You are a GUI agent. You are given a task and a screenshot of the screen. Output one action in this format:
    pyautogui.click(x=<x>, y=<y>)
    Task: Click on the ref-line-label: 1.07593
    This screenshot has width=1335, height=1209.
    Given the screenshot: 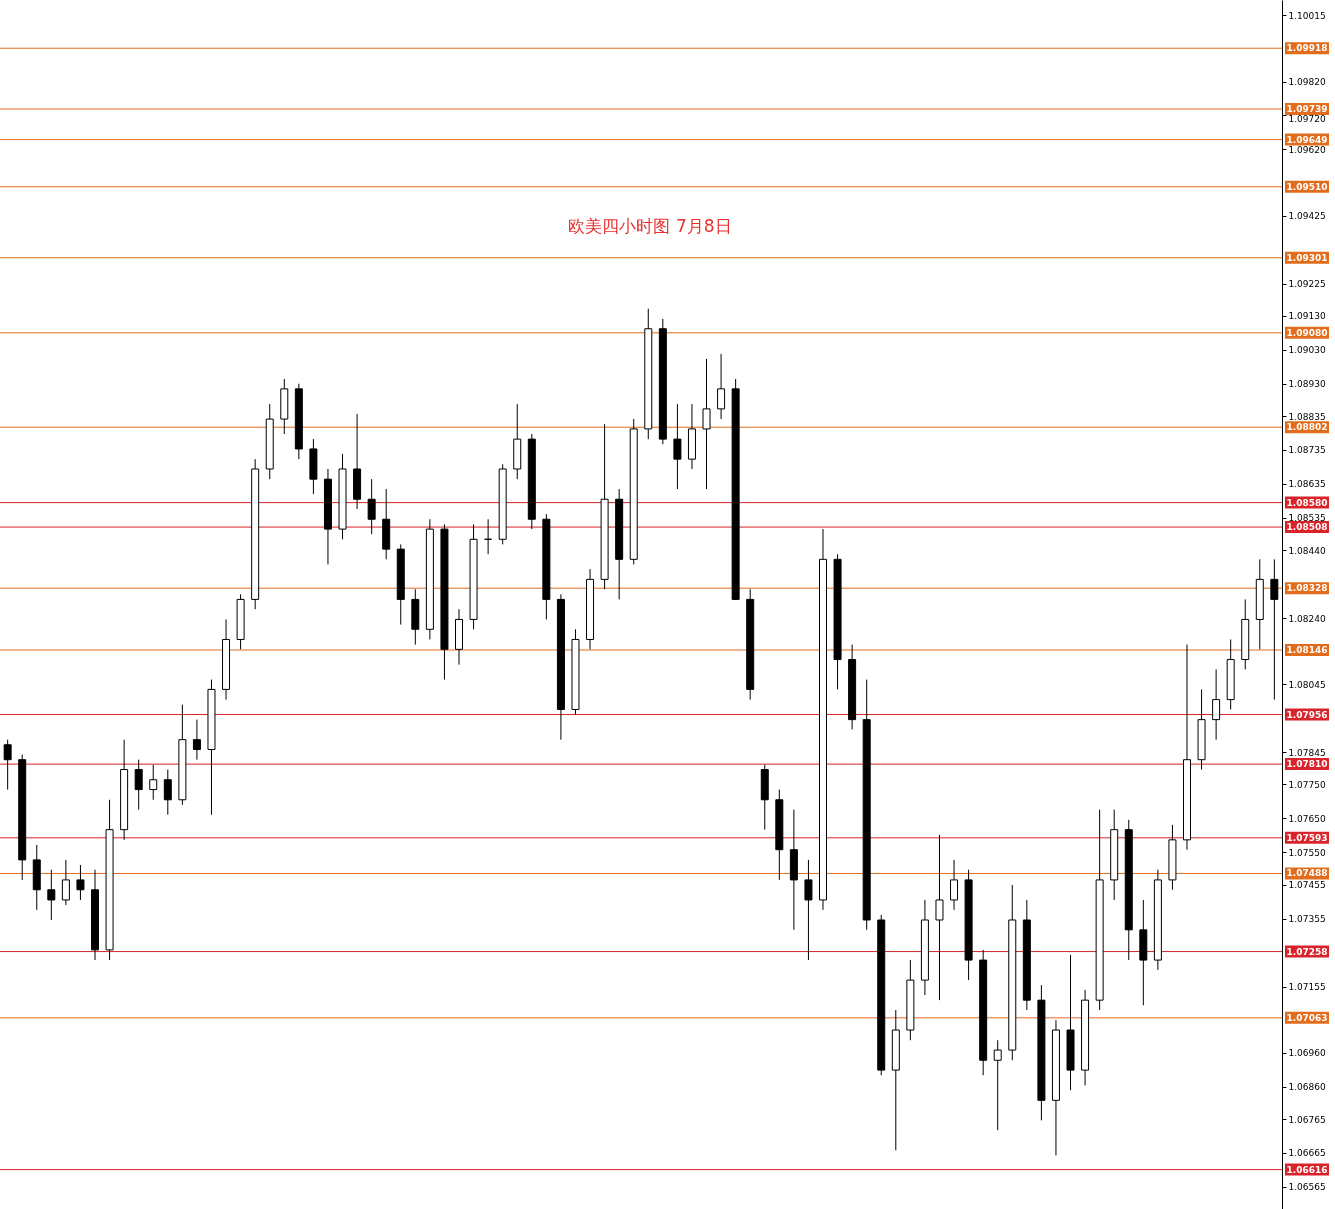 What is the action you would take?
    pyautogui.click(x=1307, y=837)
    